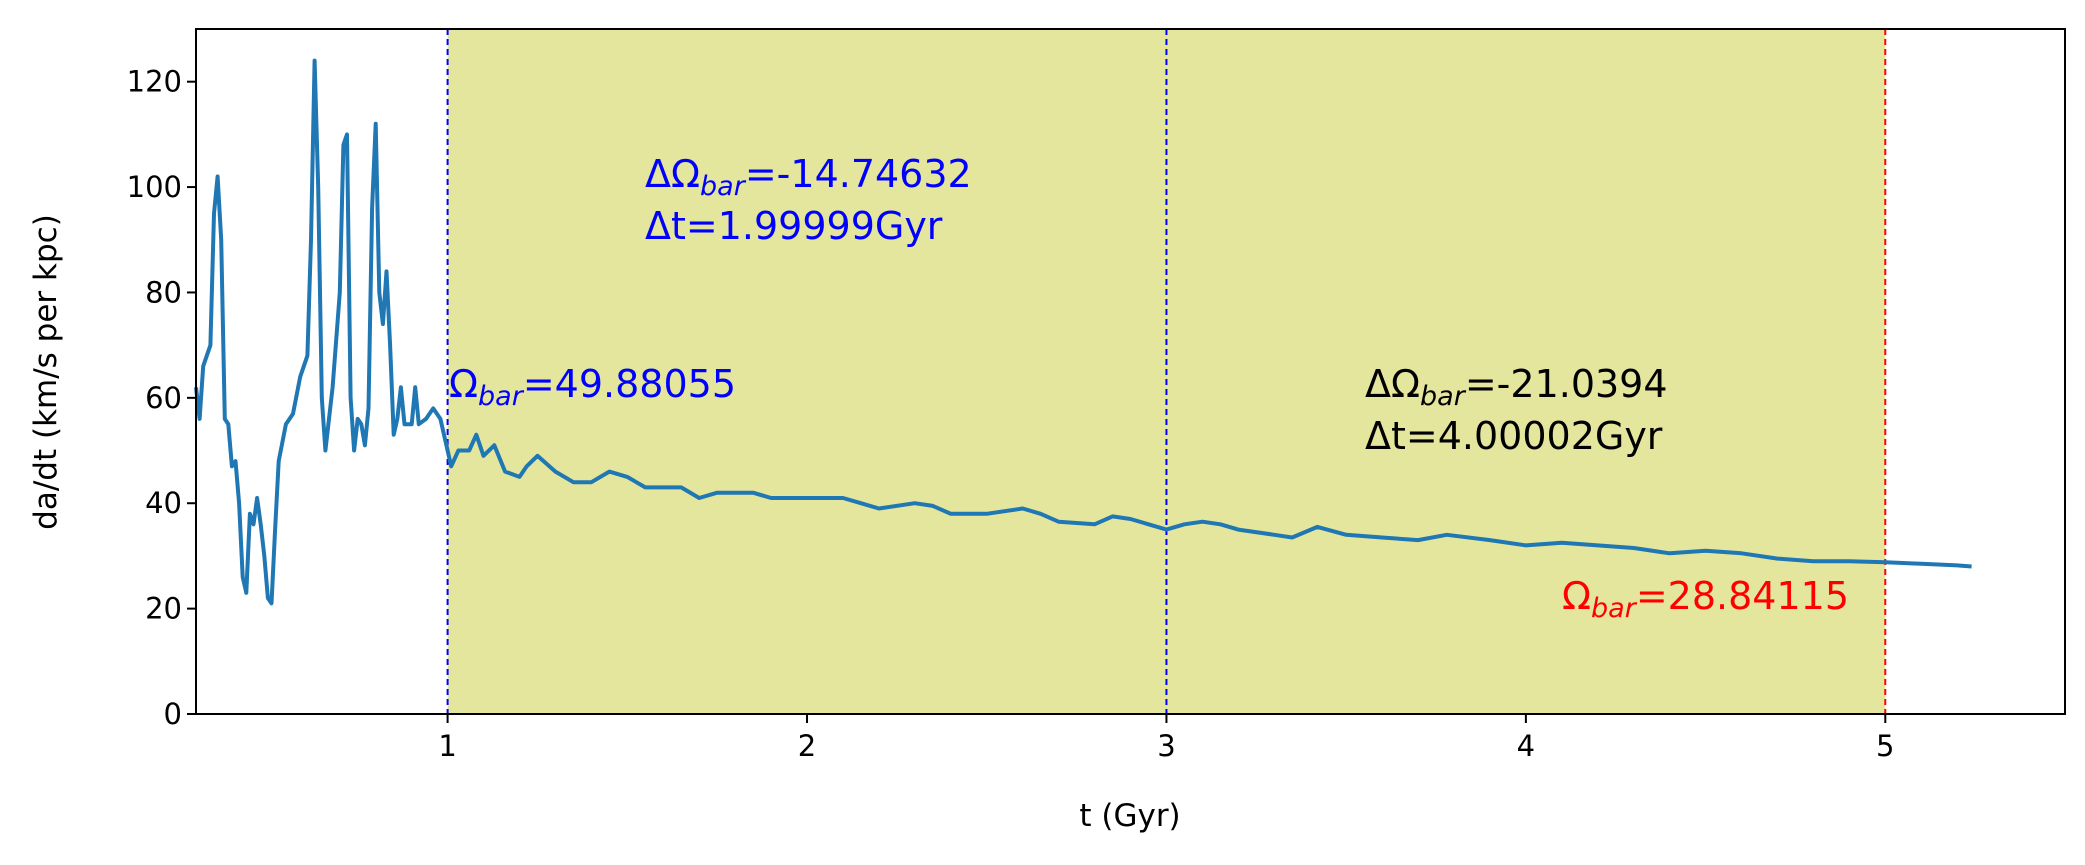 Image resolution: width=2085 pixels, height=865 pixels. I want to click on y-axis-label: da/dt (km/s per kpc), so click(46, 372).